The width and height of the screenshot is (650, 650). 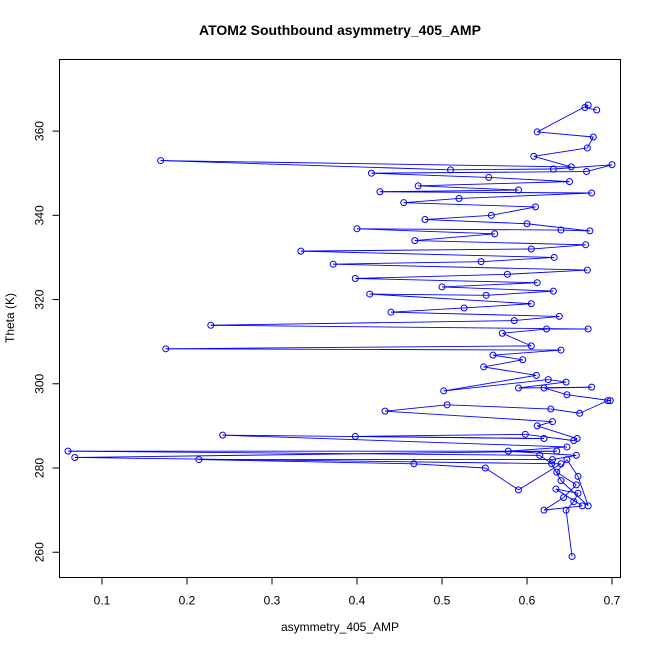 What do you see at coordinates (187, 601) in the screenshot?
I see `x-tick-label: 0.2` at bounding box center [187, 601].